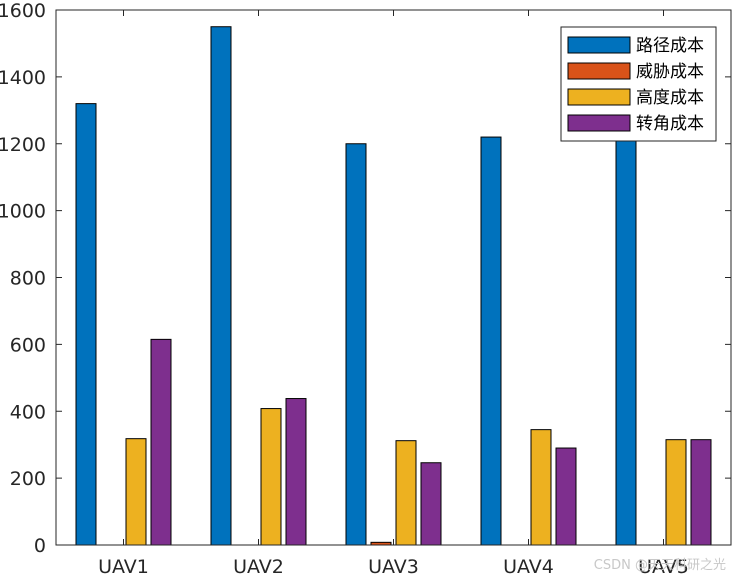  What do you see at coordinates (528, 566) in the screenshot?
I see `x-tick-label-uav4: UAV4` at bounding box center [528, 566].